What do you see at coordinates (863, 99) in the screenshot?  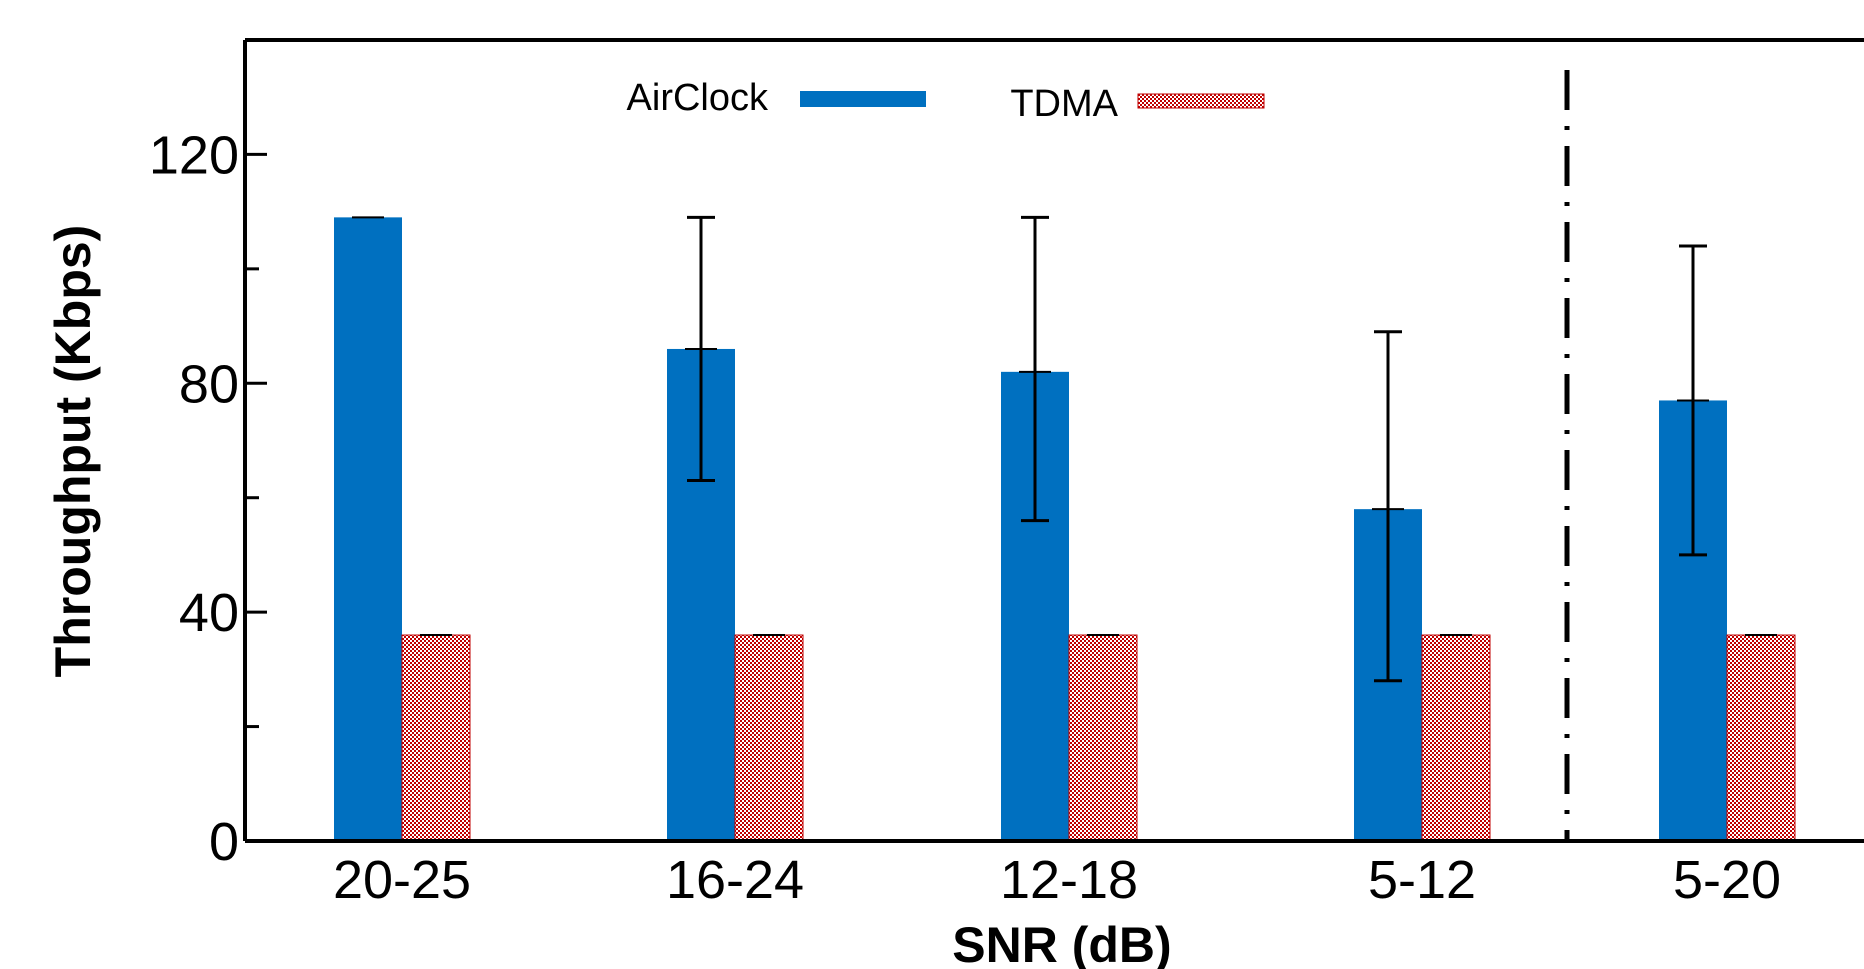 I see `legend-swatch-airclock` at bounding box center [863, 99].